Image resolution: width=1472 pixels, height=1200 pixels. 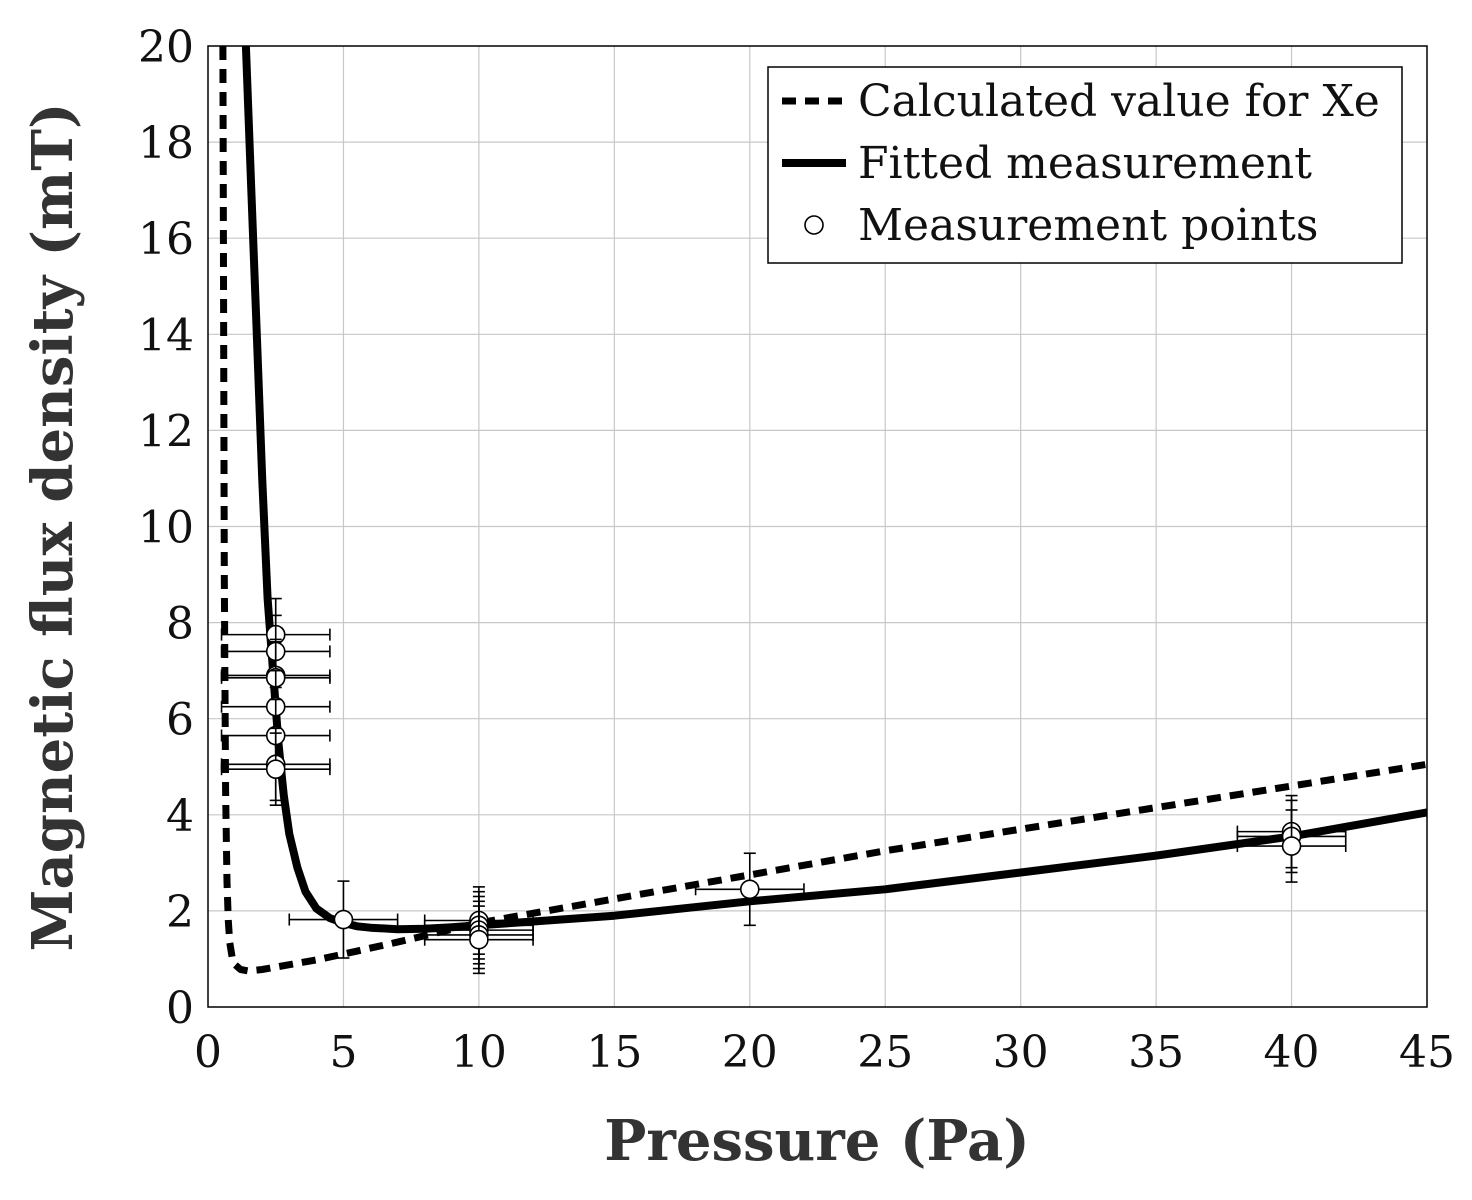 What do you see at coordinates (750, 1052) in the screenshot?
I see `x-tick-label: 20` at bounding box center [750, 1052].